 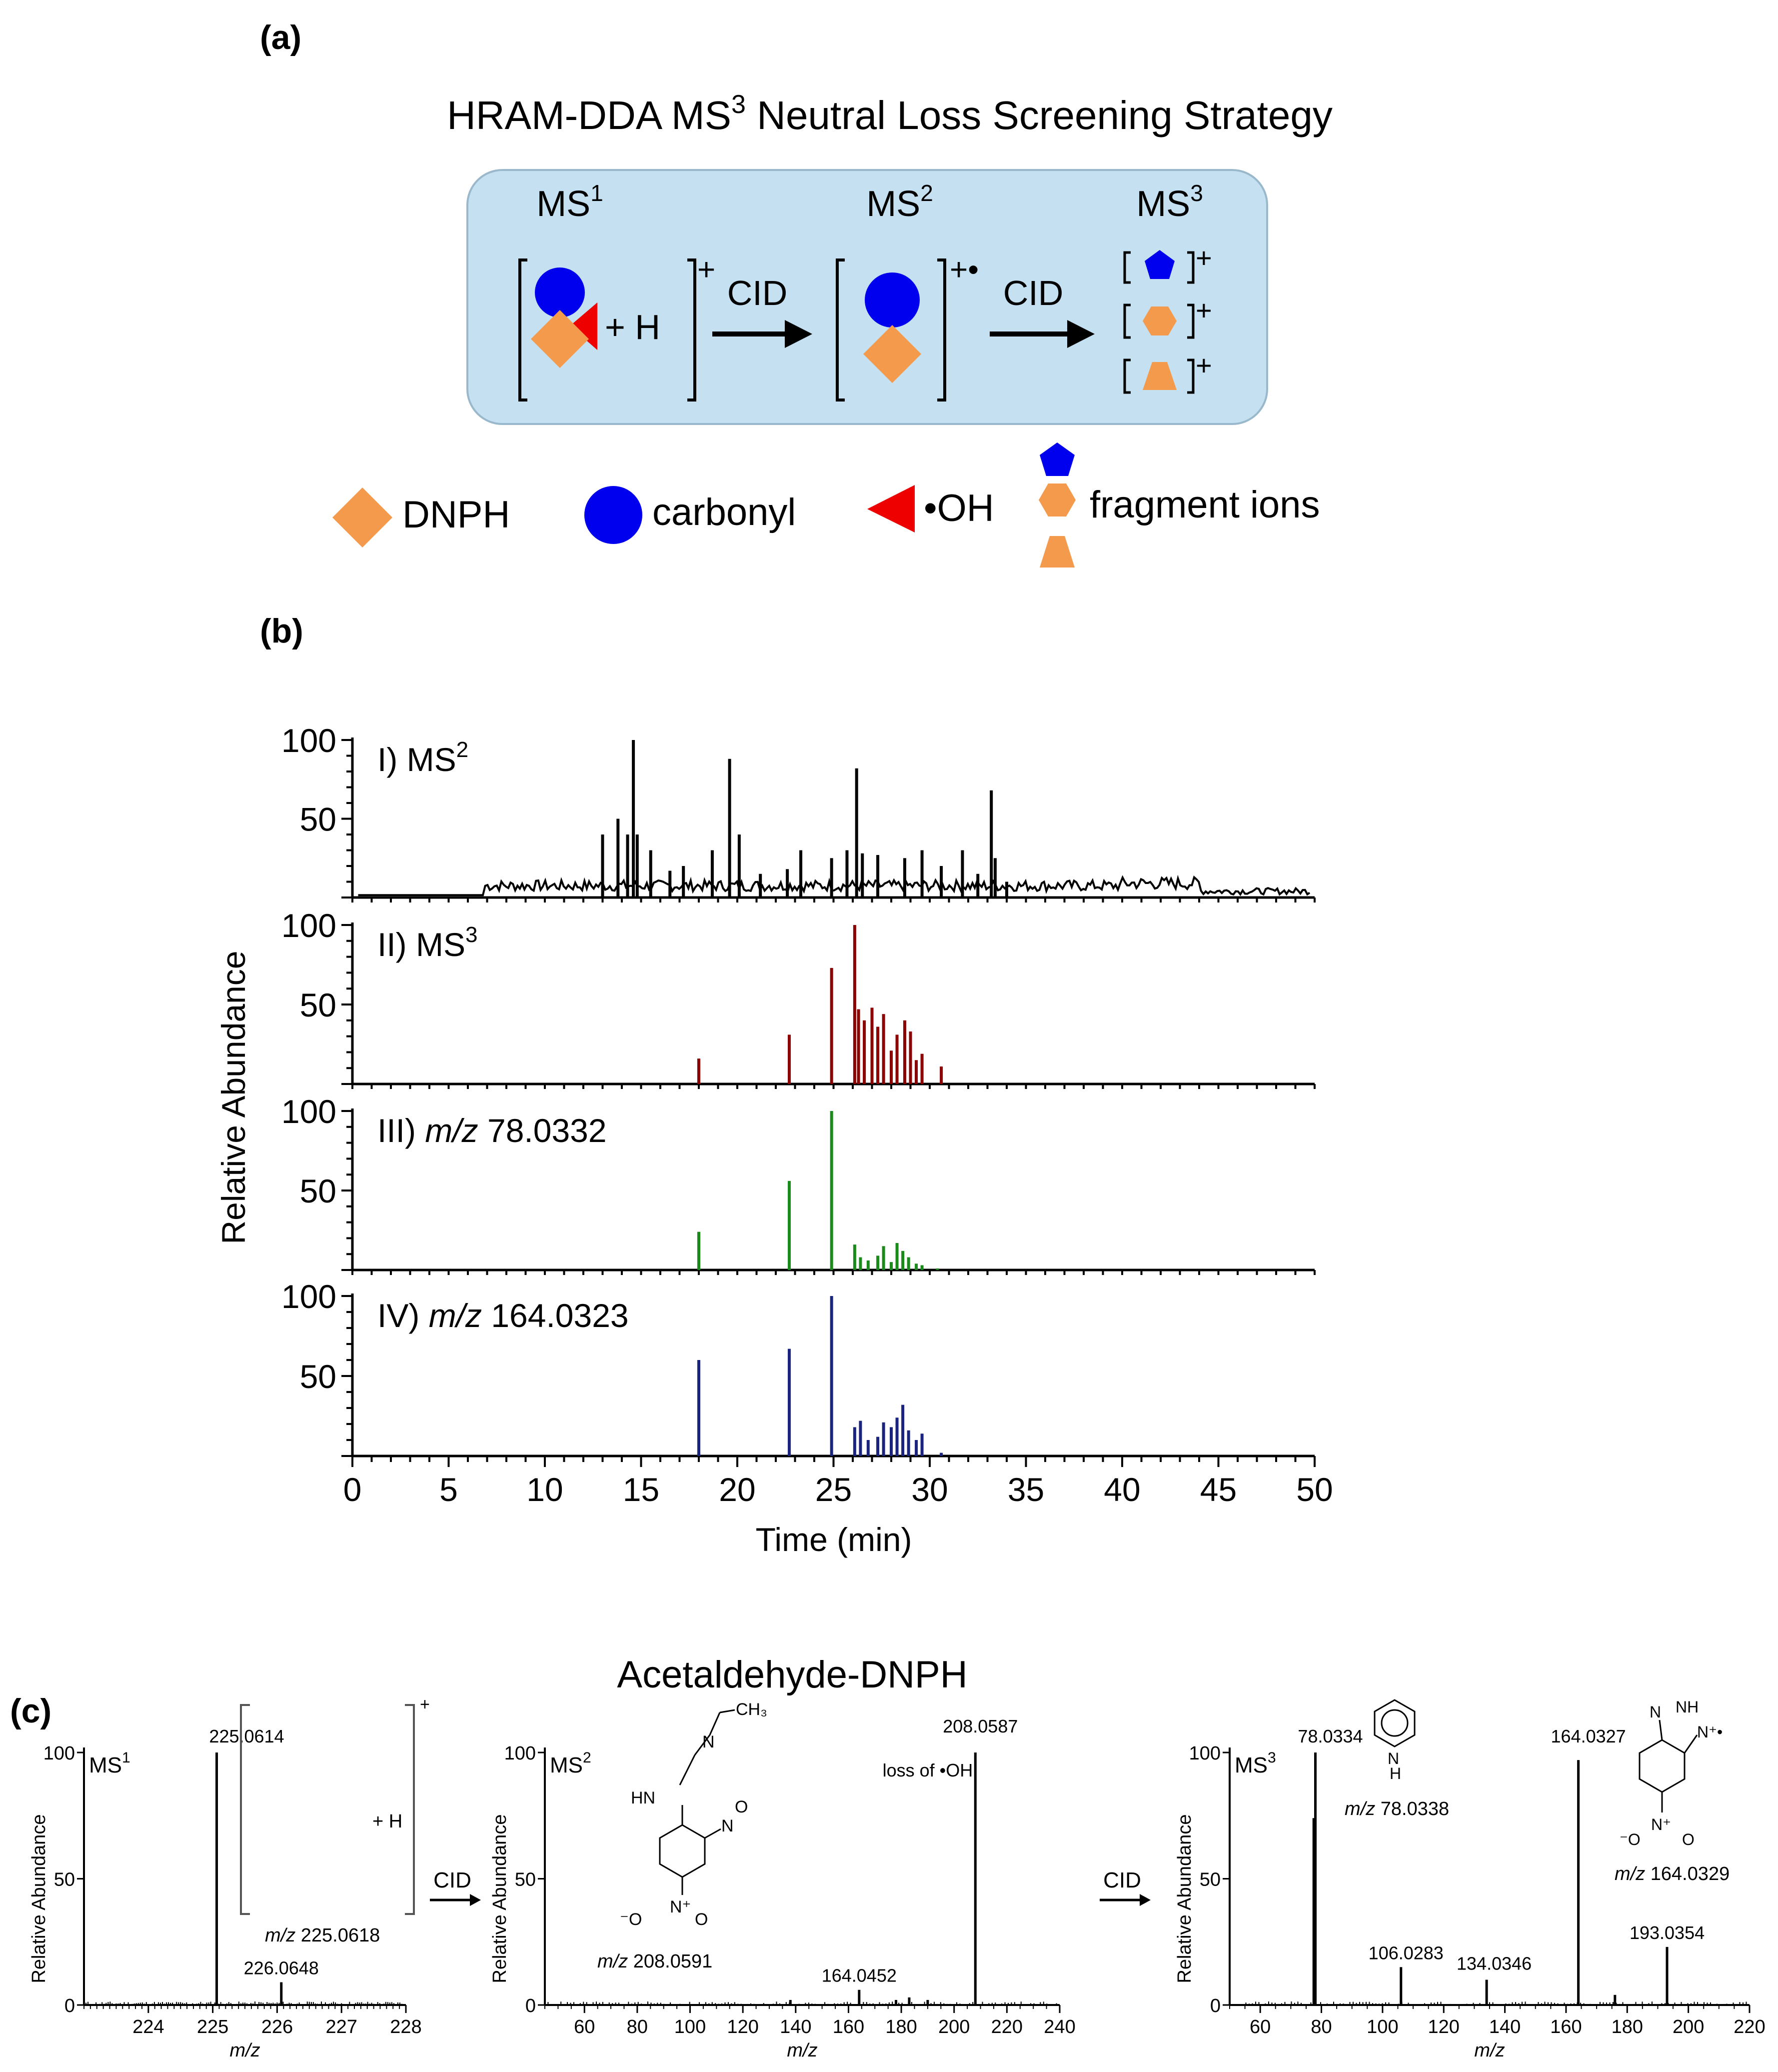 What do you see at coordinates (405, 2027) in the screenshot?
I see `x-tick-label: 228` at bounding box center [405, 2027].